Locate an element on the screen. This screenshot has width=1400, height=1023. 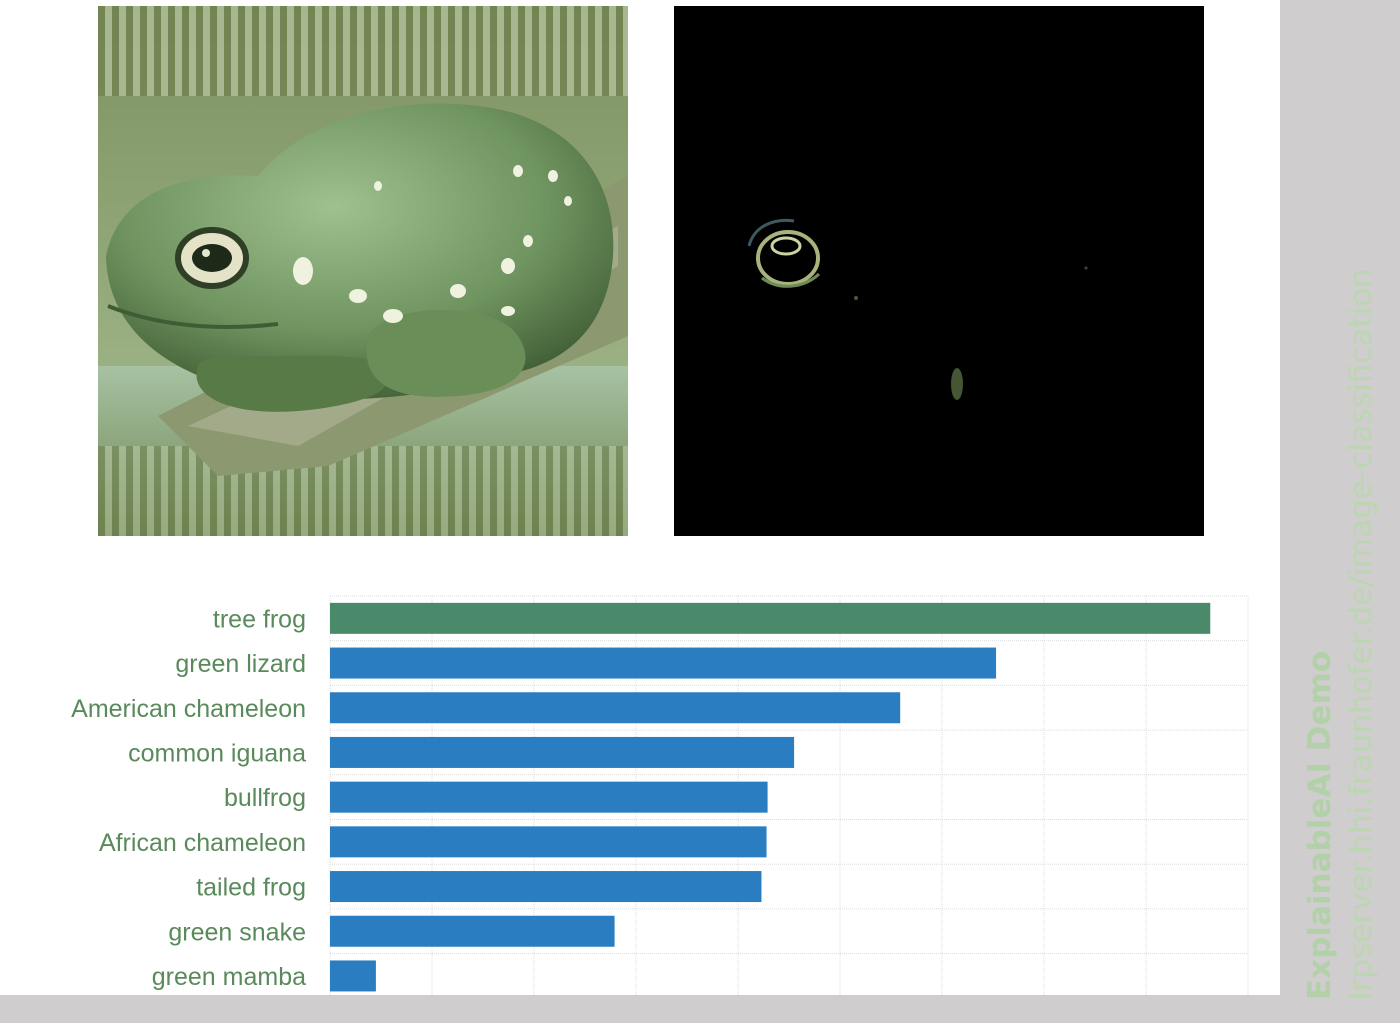
bar-american-chameleon is located at coordinates (615, 708).